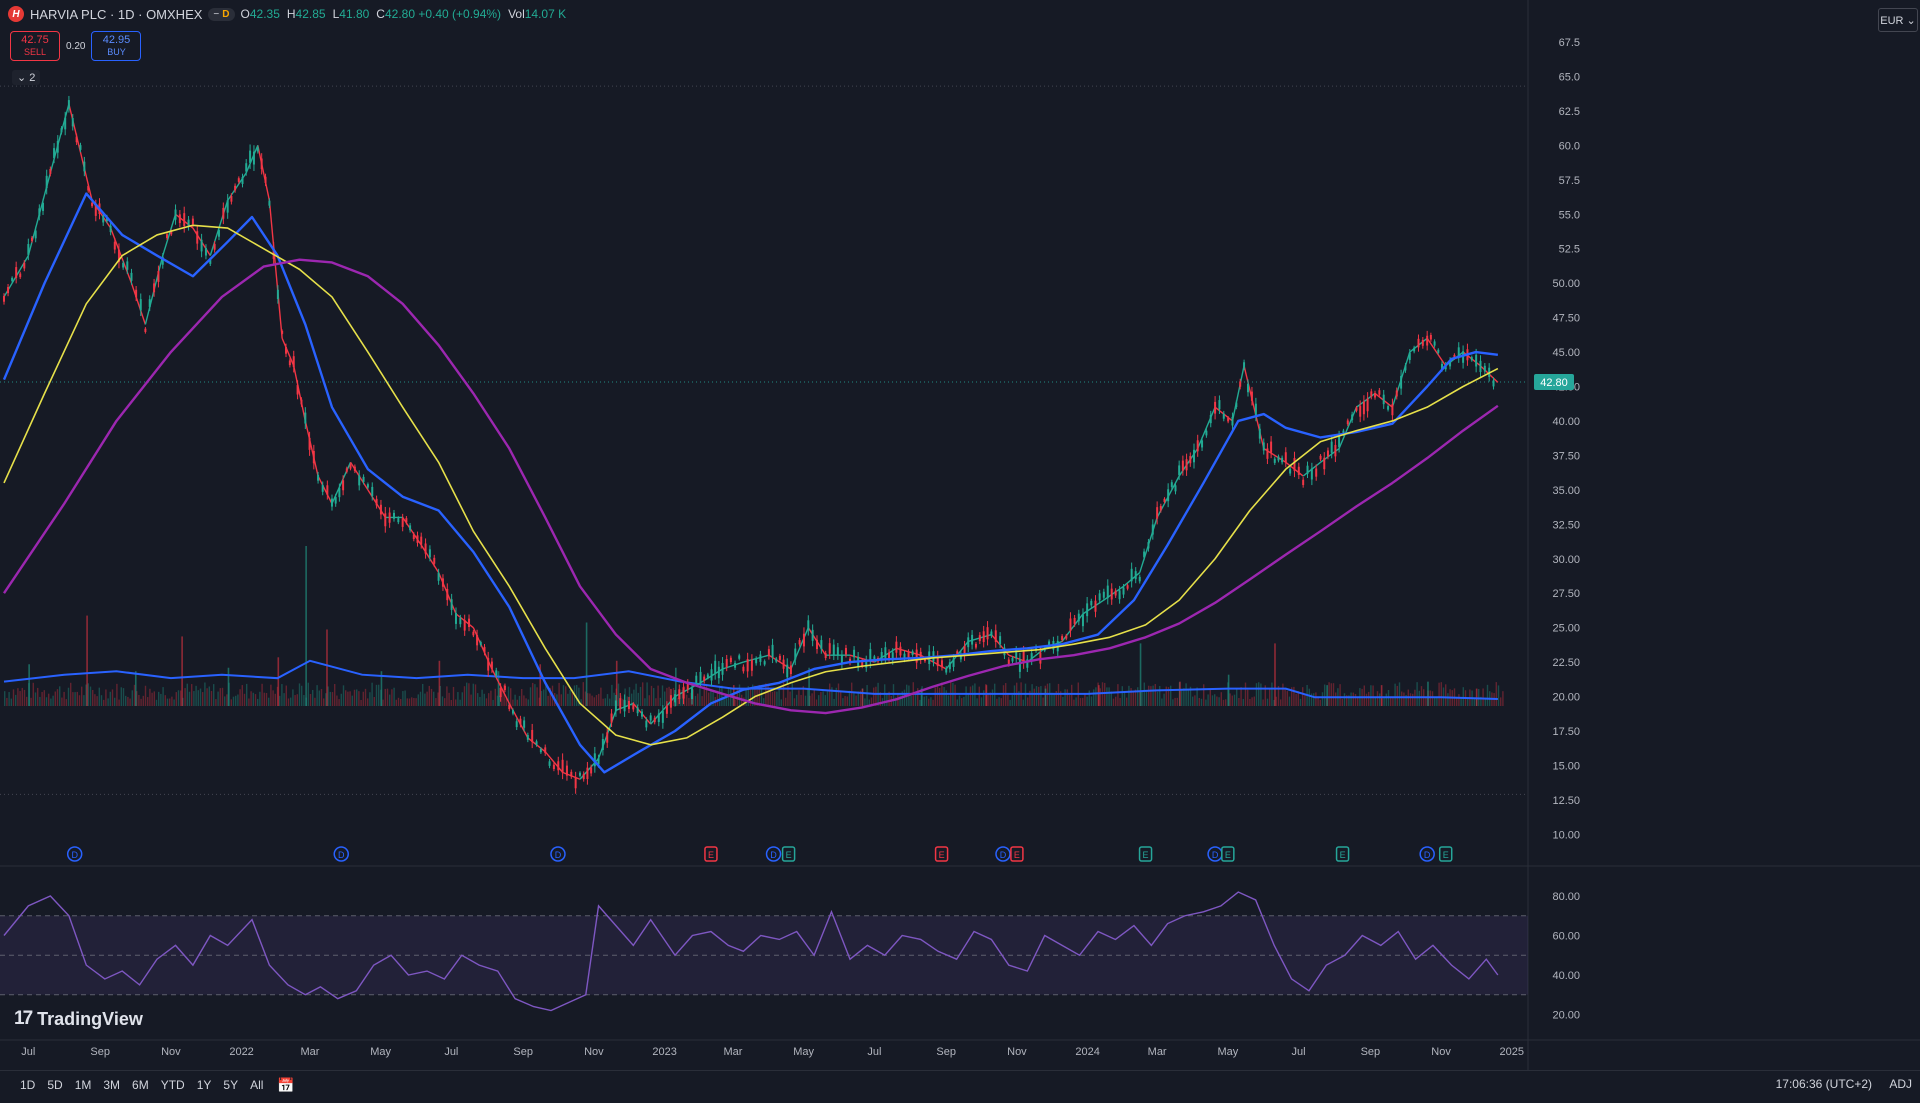 The image size is (1920, 1103). What do you see at coordinates (83, 1085) in the screenshot?
I see `range-1m-button: 1M` at bounding box center [83, 1085].